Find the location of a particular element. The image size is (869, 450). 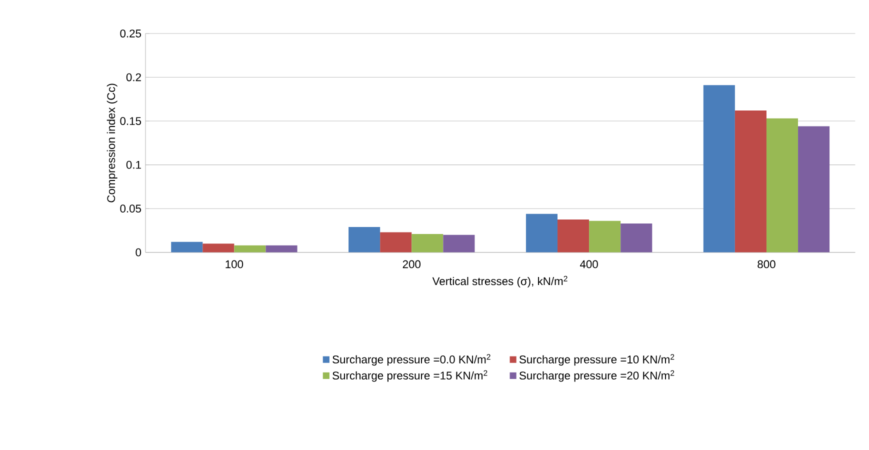

x-axis-title: Vertical stresses (σ), kN/m$^{2}$ is located at coordinates (500, 282).